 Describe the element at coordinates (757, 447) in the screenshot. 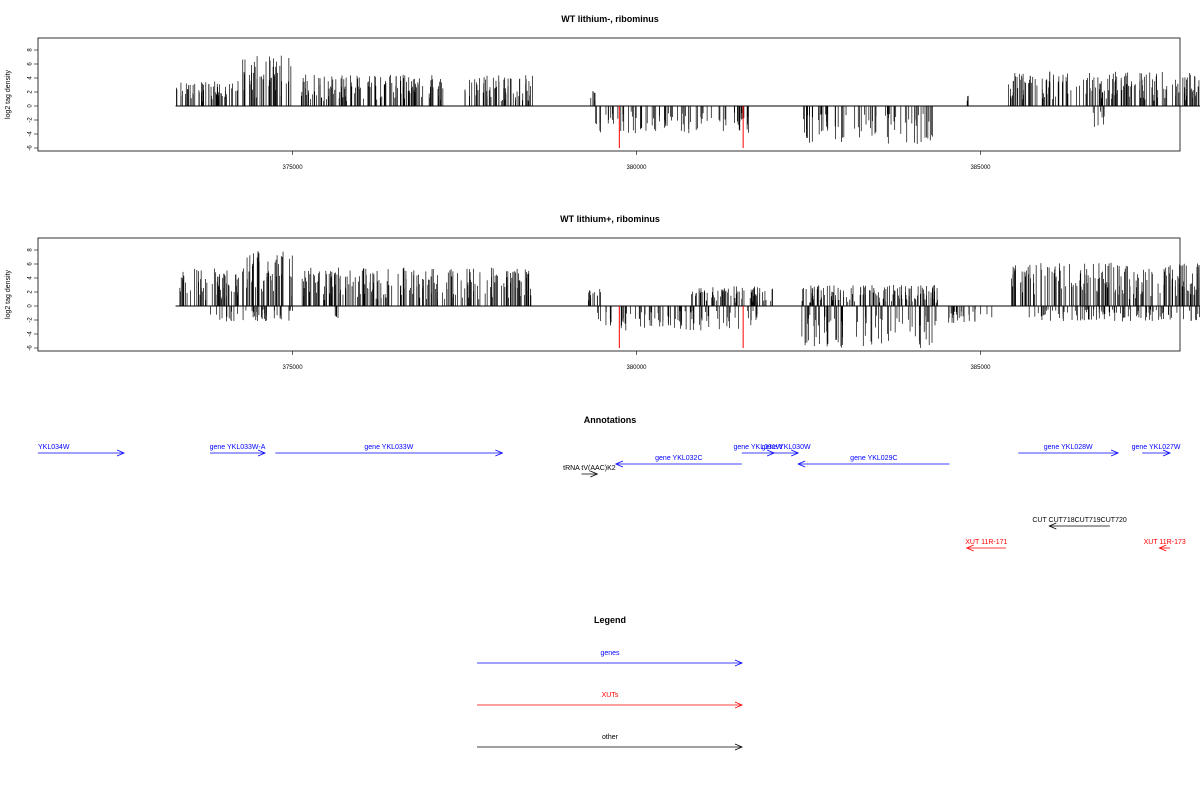

I see `feature-label: gene YKL031W` at that location.